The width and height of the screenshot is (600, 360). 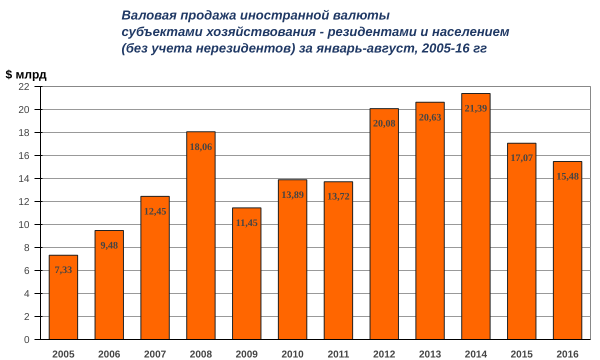 What do you see at coordinates (384, 124) in the screenshot?
I see `data-label: 20,08` at bounding box center [384, 124].